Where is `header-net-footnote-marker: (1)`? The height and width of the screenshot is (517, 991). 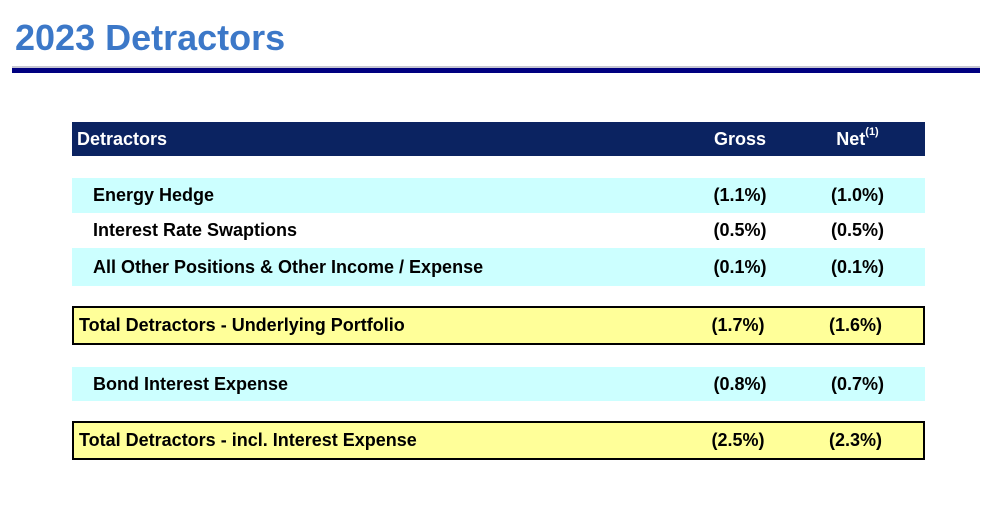
header-net-footnote-marker: (1) is located at coordinates (872, 131).